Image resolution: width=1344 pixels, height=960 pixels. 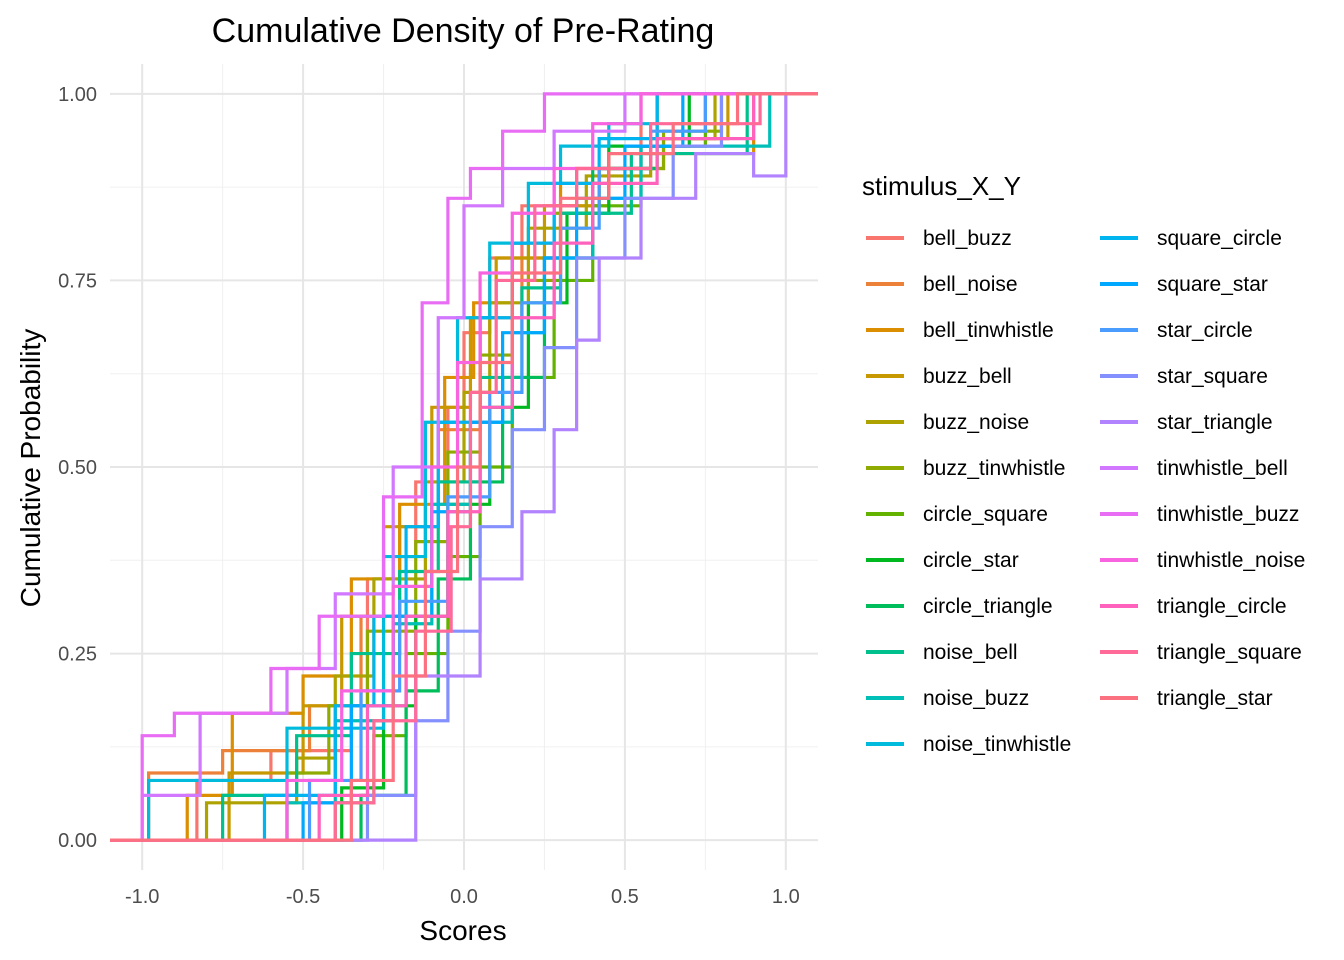 What do you see at coordinates (988, 330) in the screenshot?
I see `legend-label-bell_tinwhistle: bell_tinwhistle` at bounding box center [988, 330].